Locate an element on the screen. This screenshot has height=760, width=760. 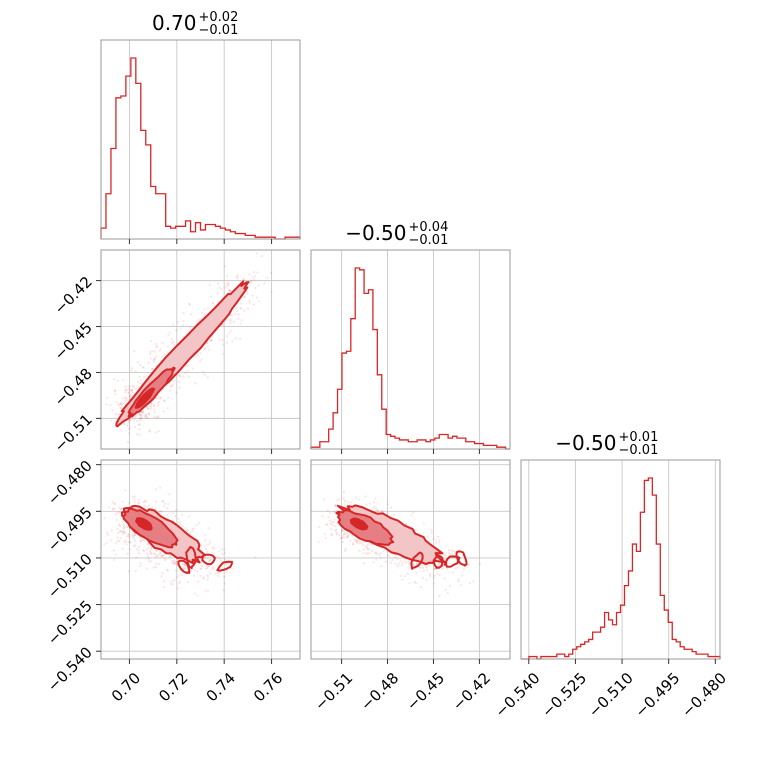
y-tick-label: −0.525 is located at coordinates (70, 623).